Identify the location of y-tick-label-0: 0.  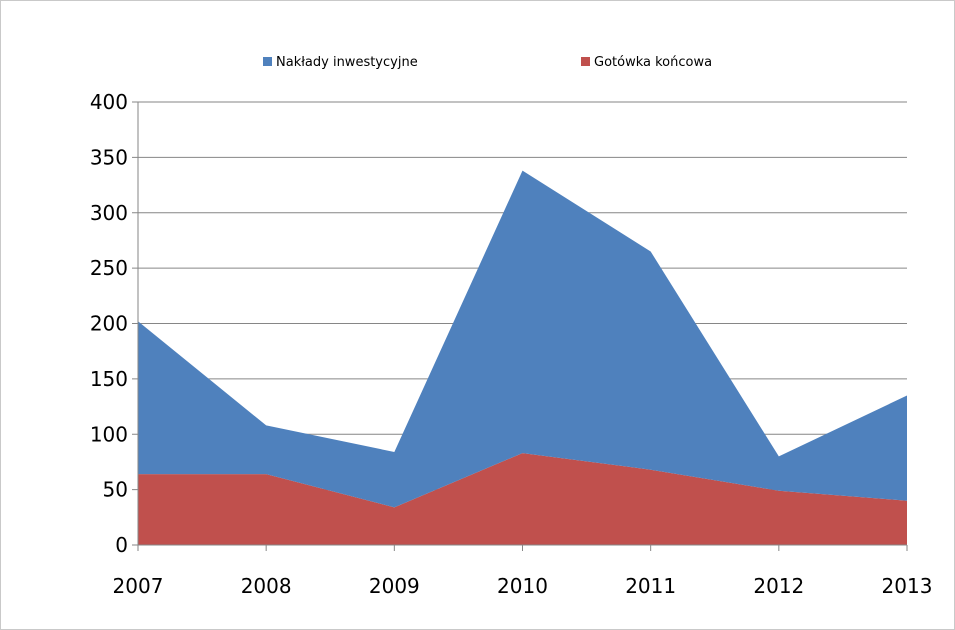
(121, 545).